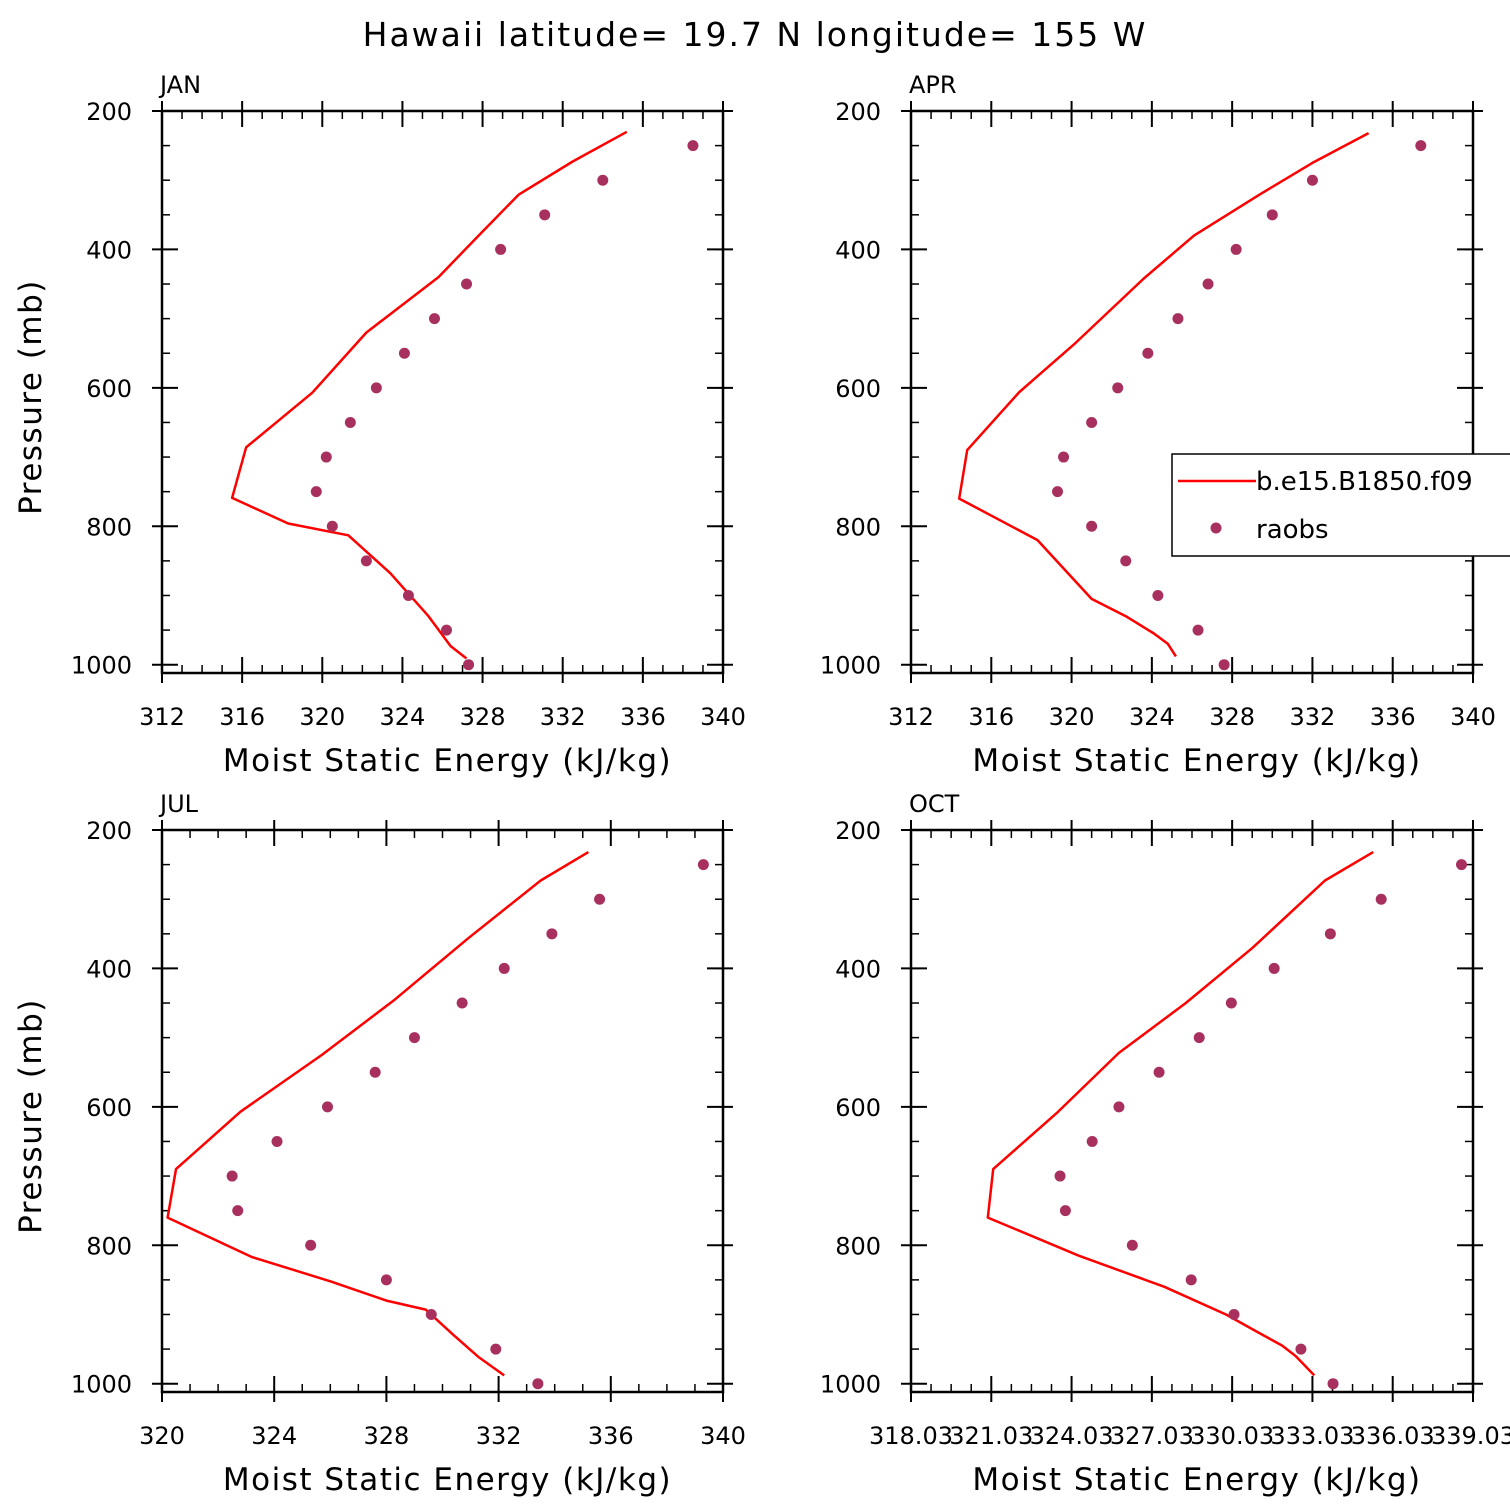  What do you see at coordinates (1312, 1436) in the screenshot?
I see `x-tick-label: 333.03` at bounding box center [1312, 1436].